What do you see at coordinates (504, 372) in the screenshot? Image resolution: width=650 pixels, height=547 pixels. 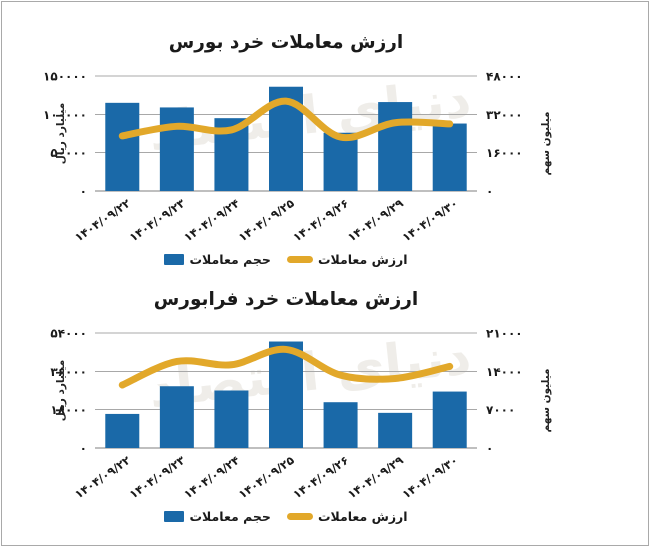 I see `right-axis-tick-label: ۱۴۰۰۰` at bounding box center [504, 372].